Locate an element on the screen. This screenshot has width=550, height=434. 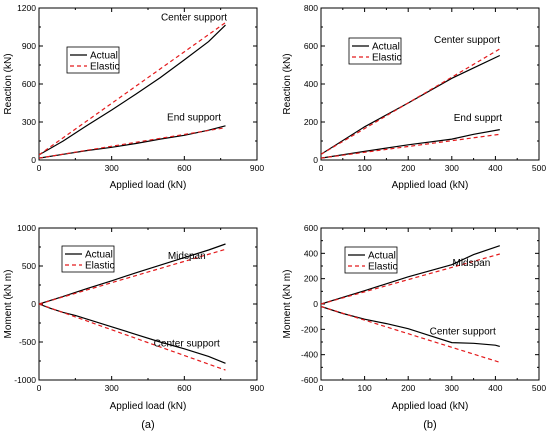
y-tick-label: 900 is located at coordinates (29, 46).